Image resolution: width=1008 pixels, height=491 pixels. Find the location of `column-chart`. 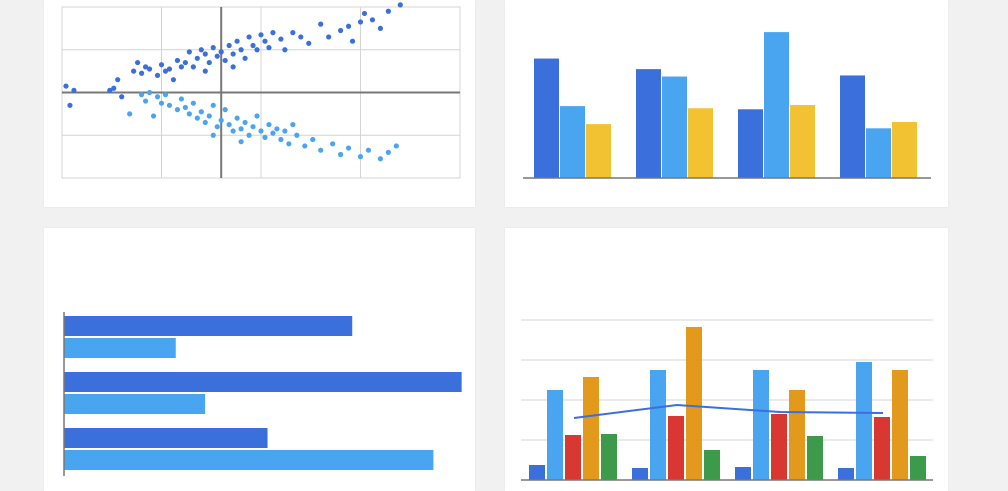

column-chart is located at coordinates (727, 105).